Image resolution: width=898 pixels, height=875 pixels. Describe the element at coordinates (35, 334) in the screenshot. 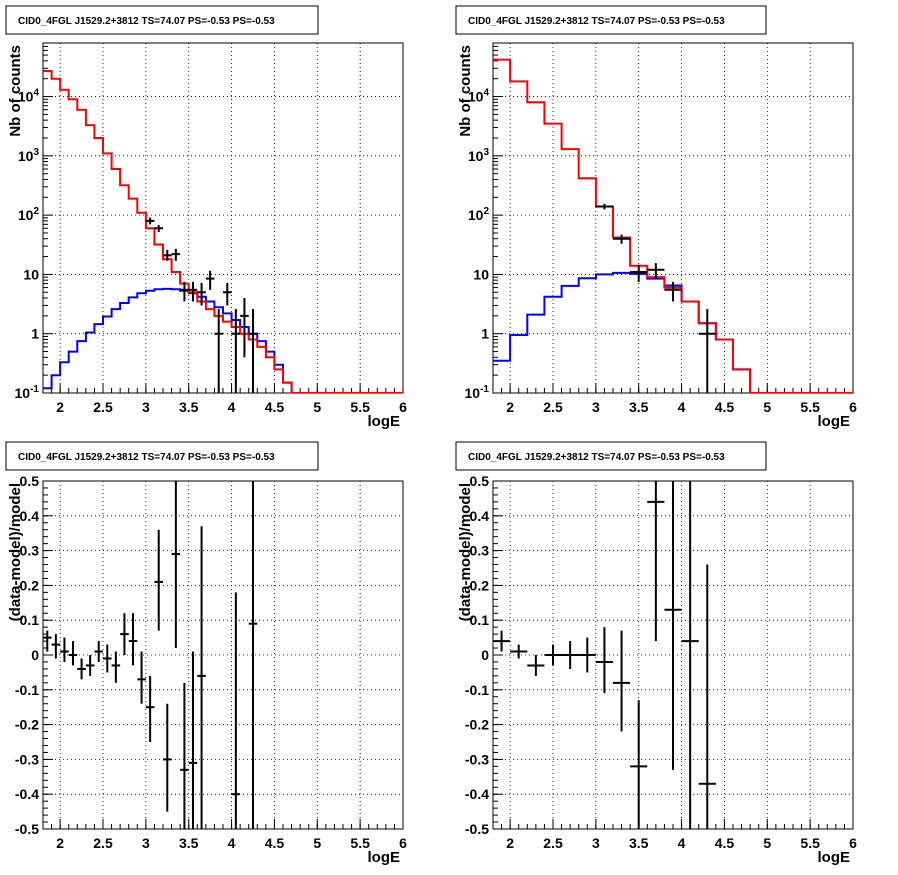

I see `y-tick-label: 1` at that location.